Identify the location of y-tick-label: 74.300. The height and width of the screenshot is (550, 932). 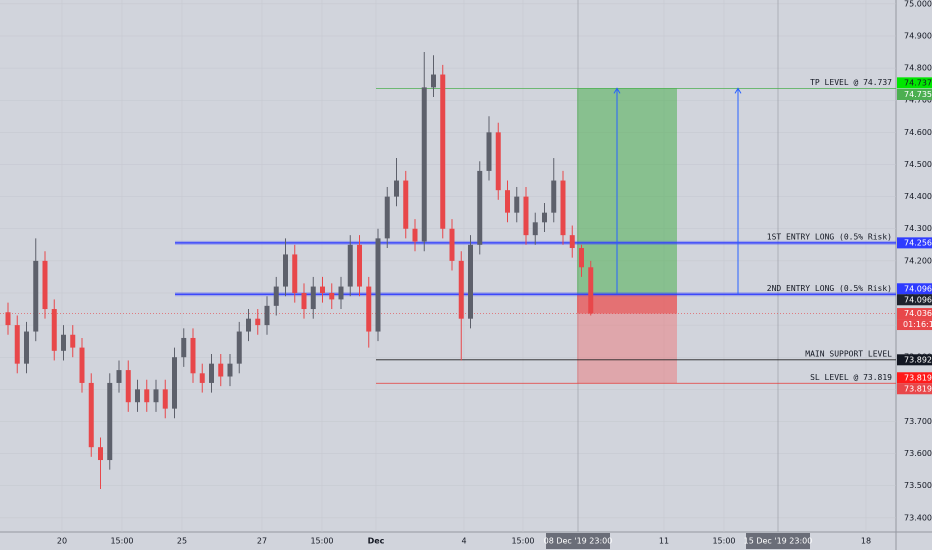
(918, 228).